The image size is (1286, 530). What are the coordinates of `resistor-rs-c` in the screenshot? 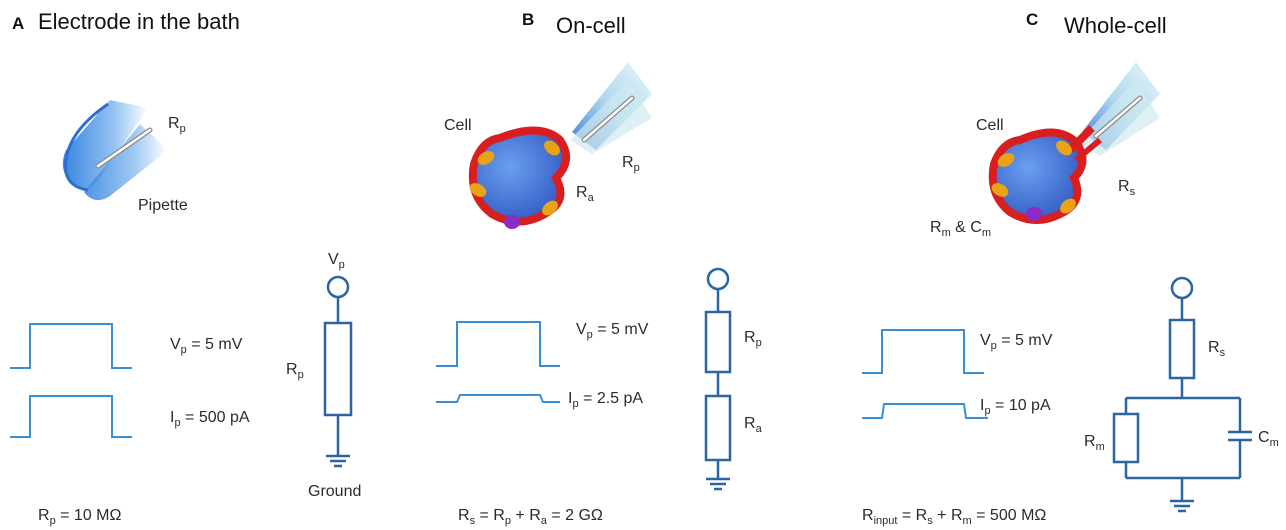 It's located at (1182, 349).